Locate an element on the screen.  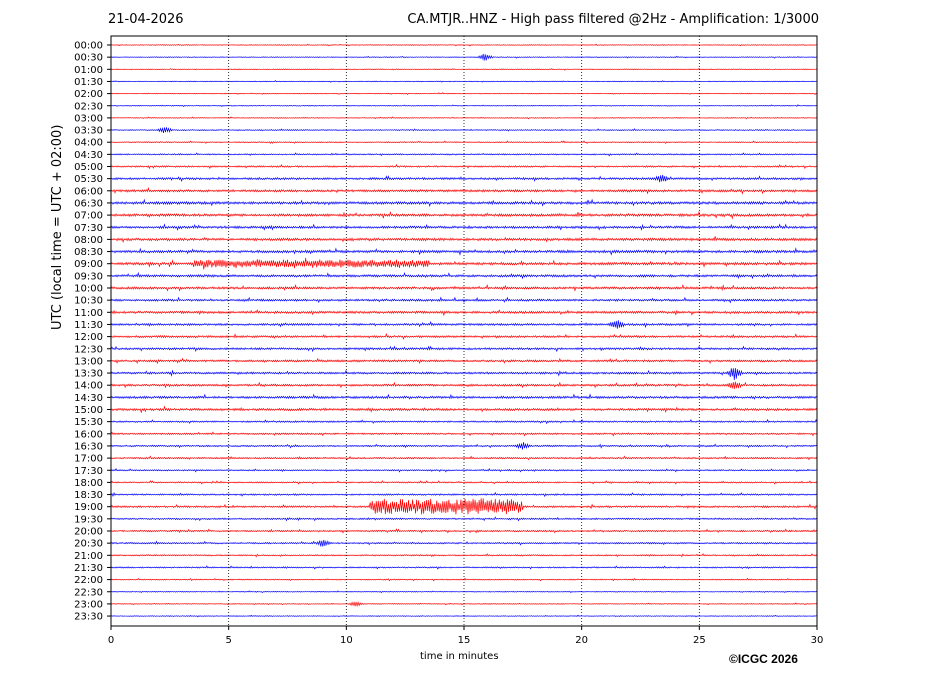
row-time-label: 18:30 is located at coordinates (88, 495).